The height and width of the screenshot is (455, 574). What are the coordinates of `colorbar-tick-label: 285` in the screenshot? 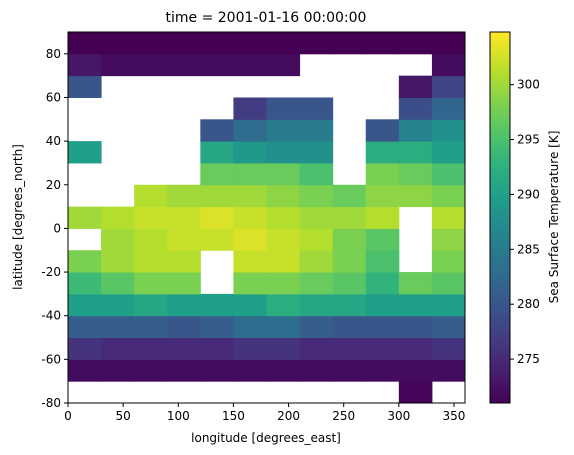 It's located at (528, 249).